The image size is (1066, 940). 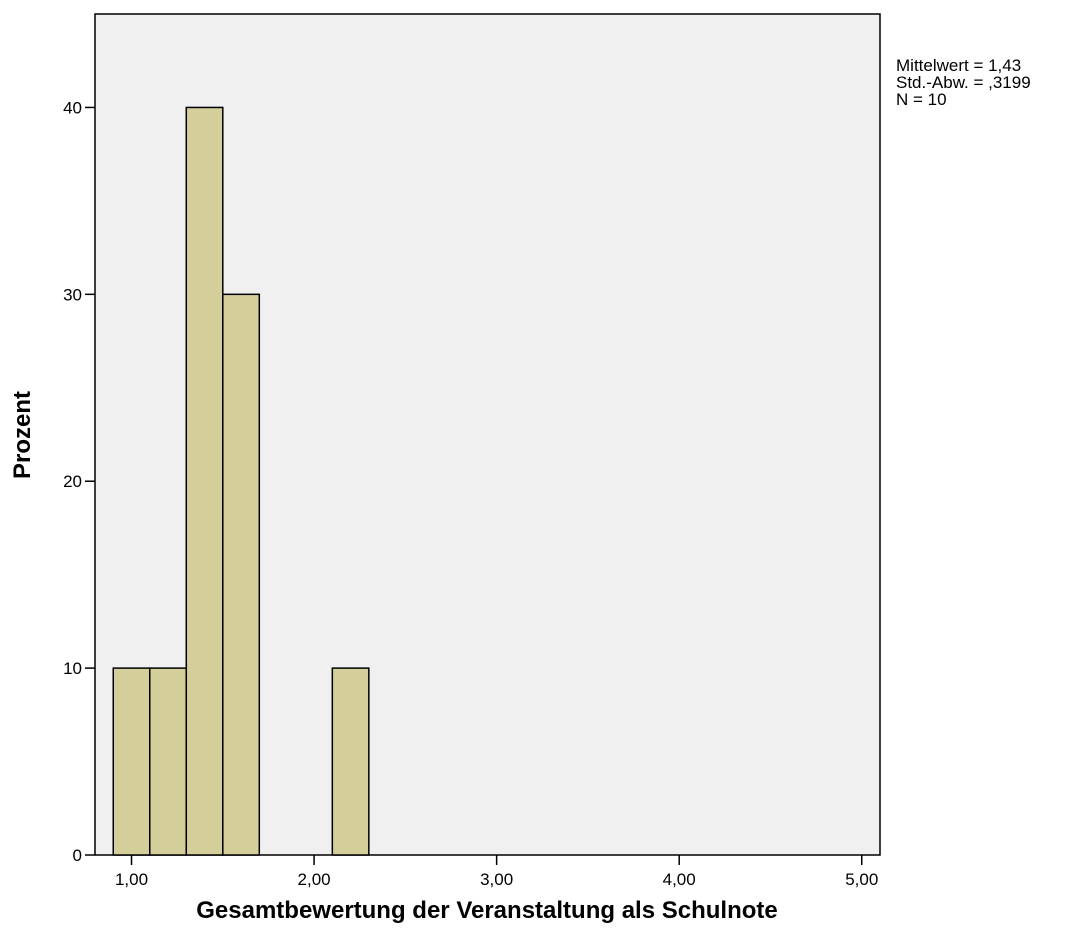 What do you see at coordinates (679, 879) in the screenshot?
I see `x-tick-label: 4,00` at bounding box center [679, 879].